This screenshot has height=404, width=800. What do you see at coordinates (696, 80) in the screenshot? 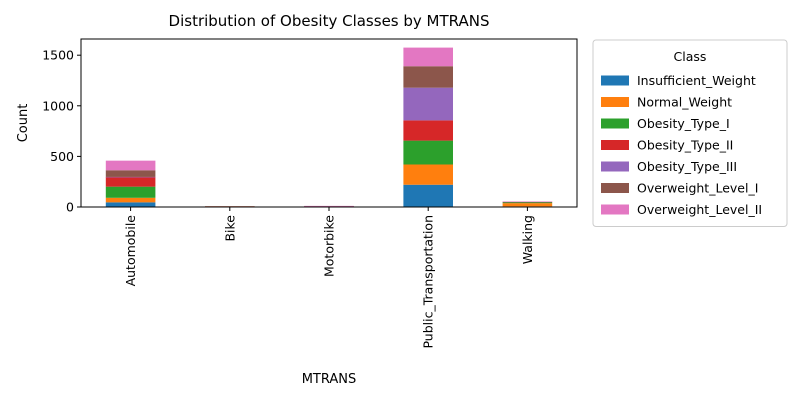
I see `legend-label-insufficient_weight: Insufficient_Weight` at bounding box center [696, 80].